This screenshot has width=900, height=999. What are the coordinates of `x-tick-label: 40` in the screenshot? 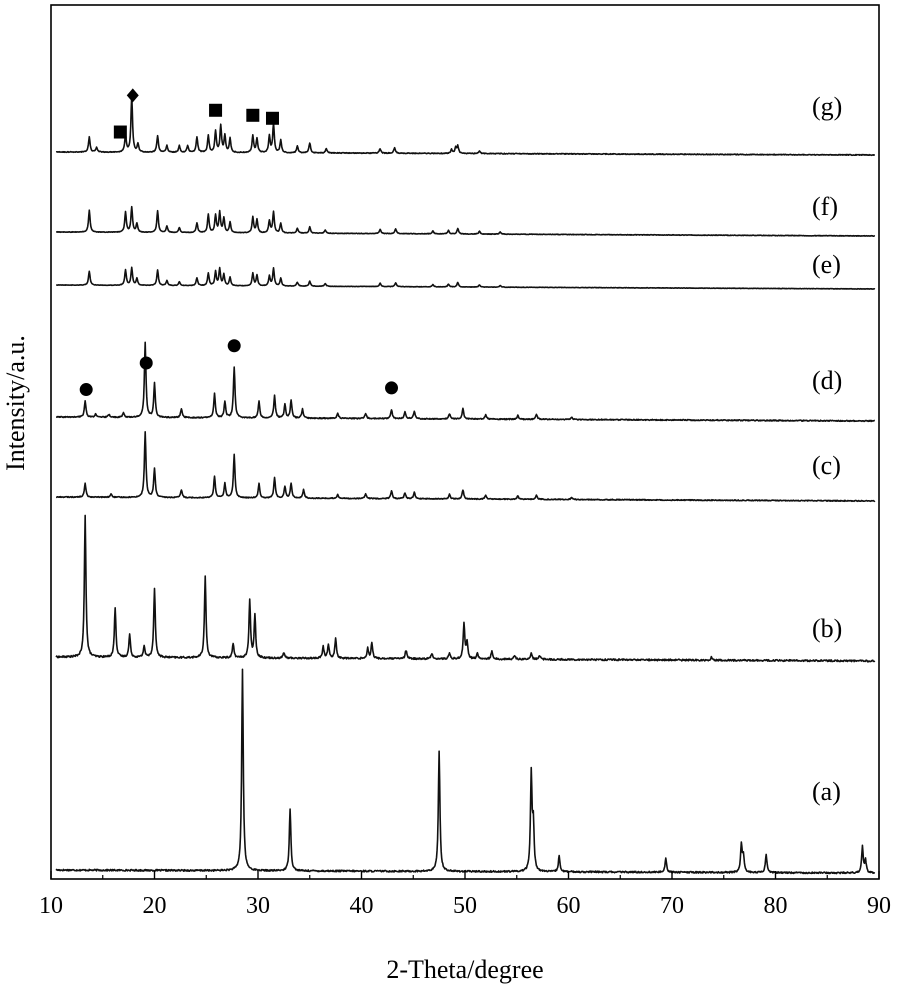 It's located at (362, 906).